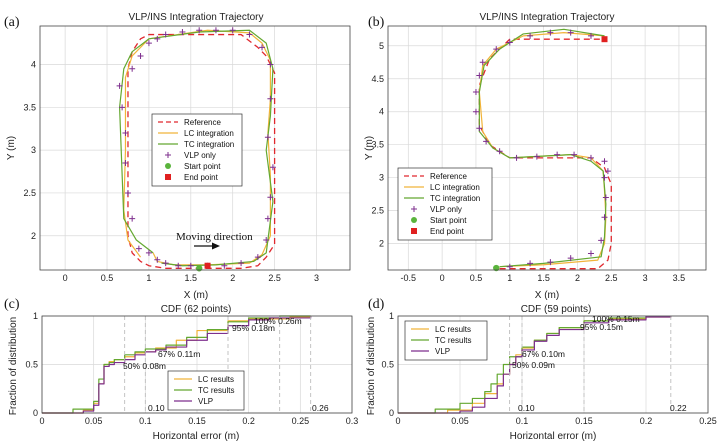 This screenshot has height=445, width=720. What do you see at coordinates (447, 231) in the screenshot?
I see `legend-end-point-label: End point` at bounding box center [447, 231].